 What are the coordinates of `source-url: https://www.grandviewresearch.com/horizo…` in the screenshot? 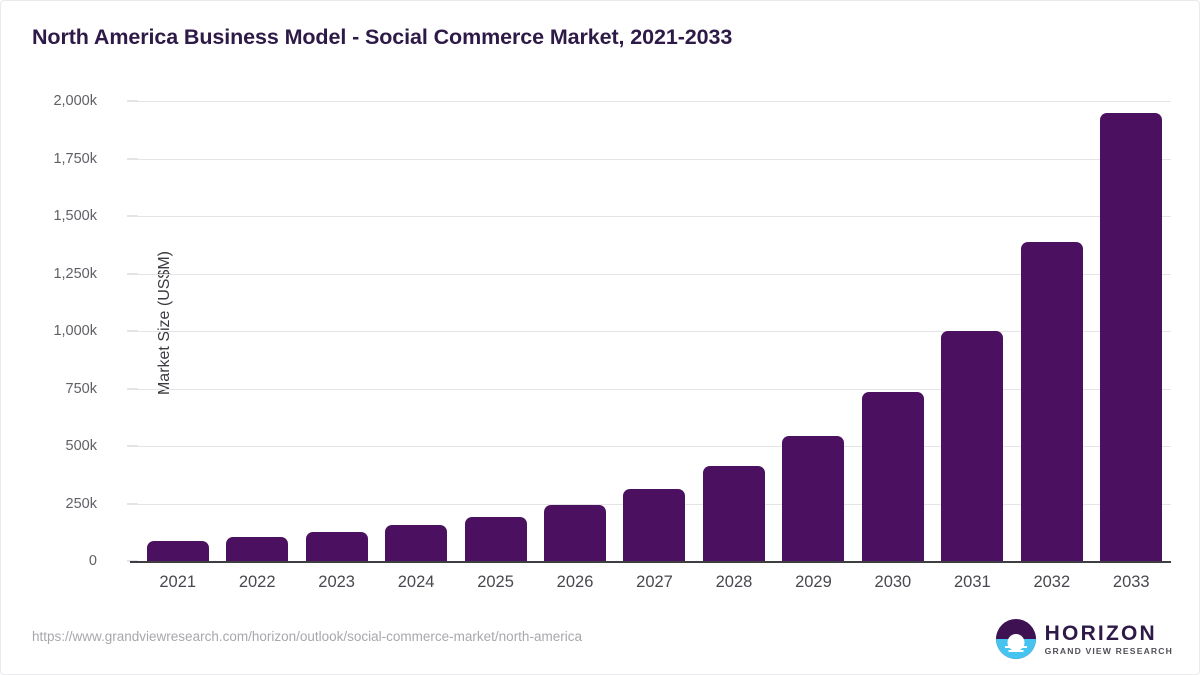 It's located at (307, 636).